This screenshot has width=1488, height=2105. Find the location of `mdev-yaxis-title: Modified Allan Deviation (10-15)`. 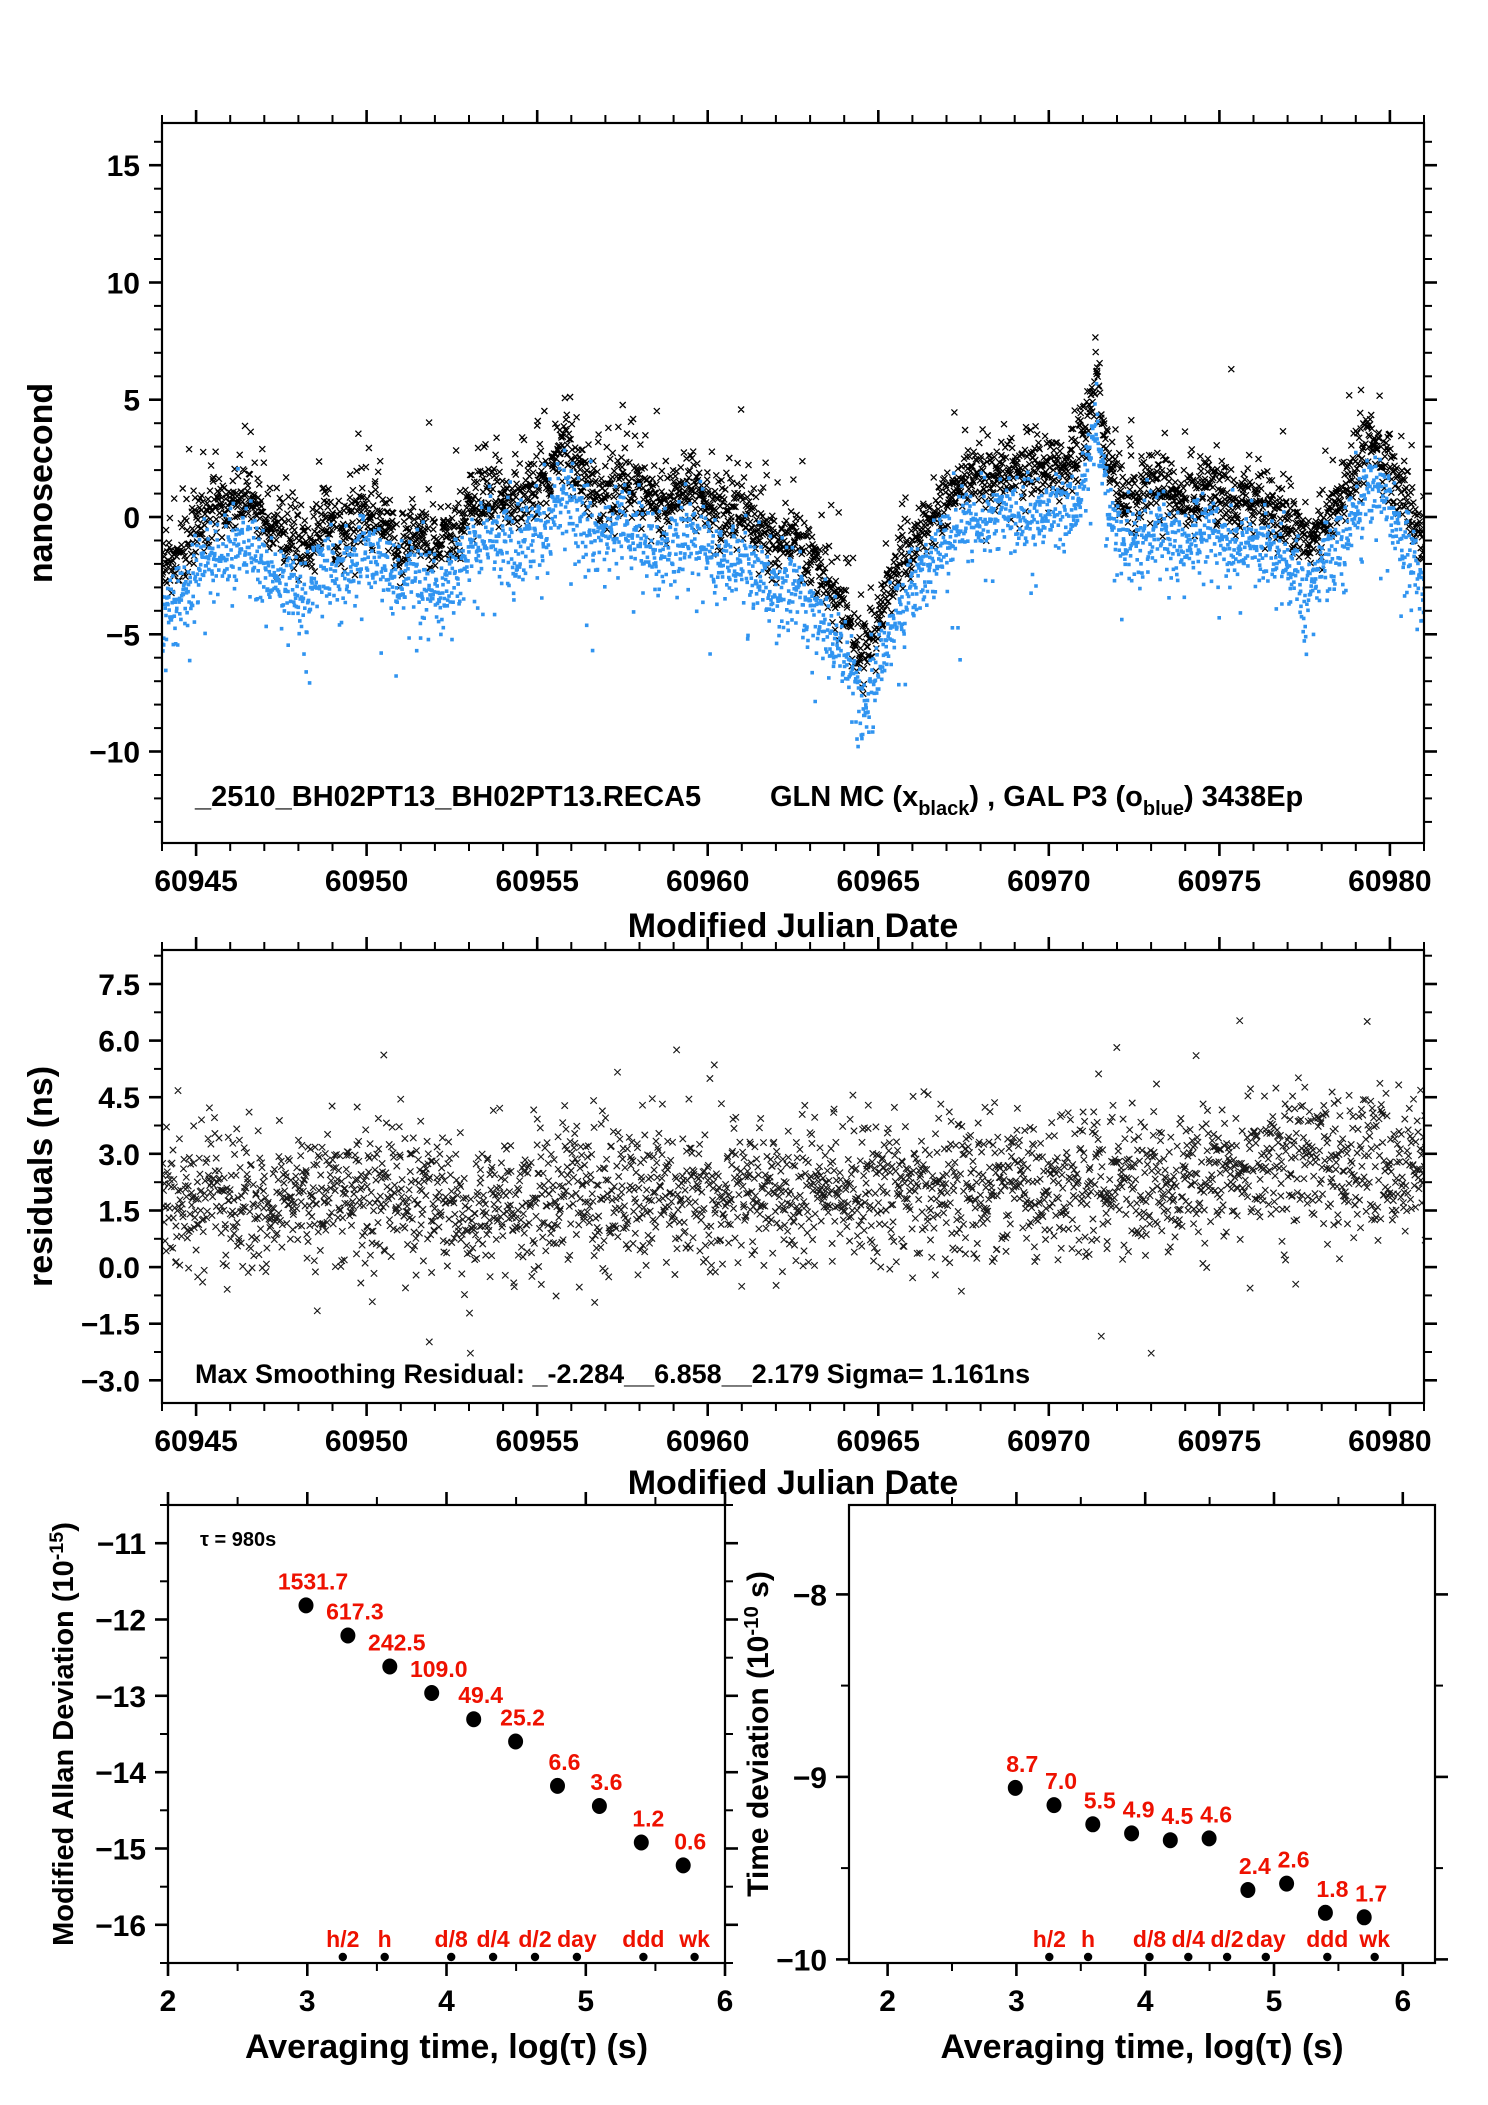

mdev-yaxis-title: Modified Allan Deviation (10-15) is located at coordinates (63, 1734).